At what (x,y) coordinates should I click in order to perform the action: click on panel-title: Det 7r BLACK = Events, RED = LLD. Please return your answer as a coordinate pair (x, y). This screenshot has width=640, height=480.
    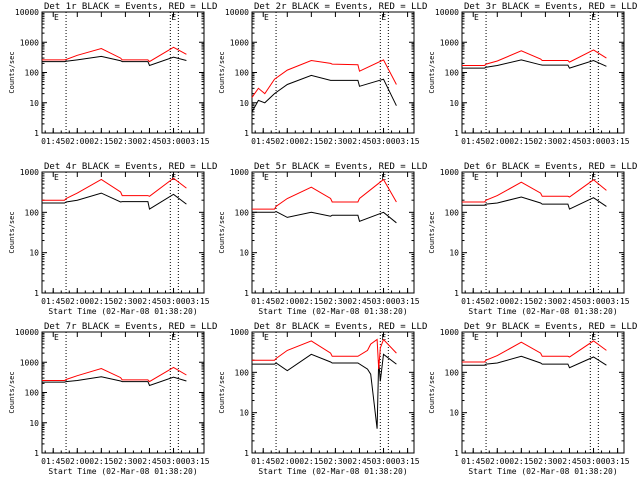
    Looking at the image, I should click on (130, 327).